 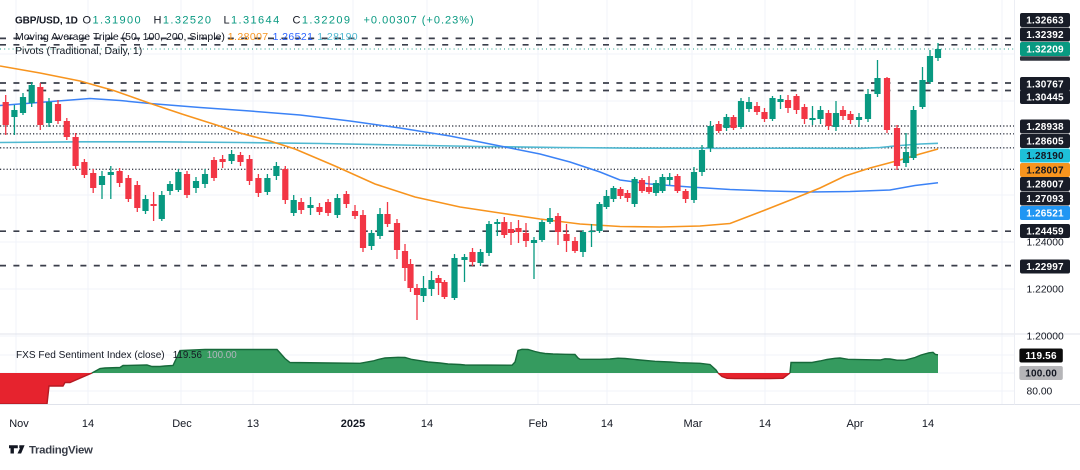 What do you see at coordinates (322, 21) in the screenshot?
I see `svg-text: C1.32209` at bounding box center [322, 21].